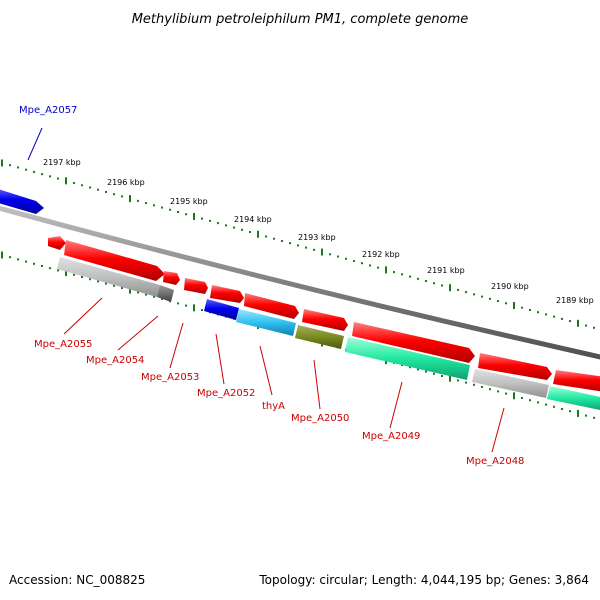  I want to click on gene-bar-mpe-a2055, so click(108, 277).